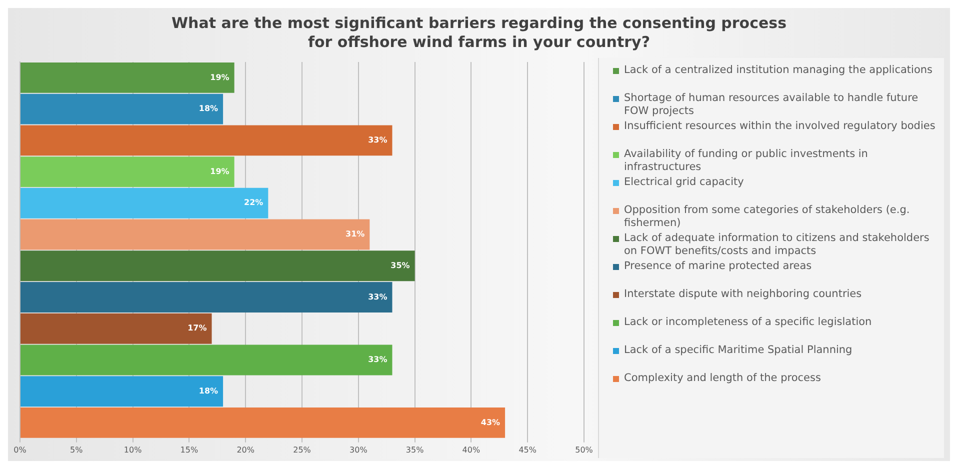  Describe the element at coordinates (77, 449) in the screenshot. I see `x-tick-label: 5%` at that location.